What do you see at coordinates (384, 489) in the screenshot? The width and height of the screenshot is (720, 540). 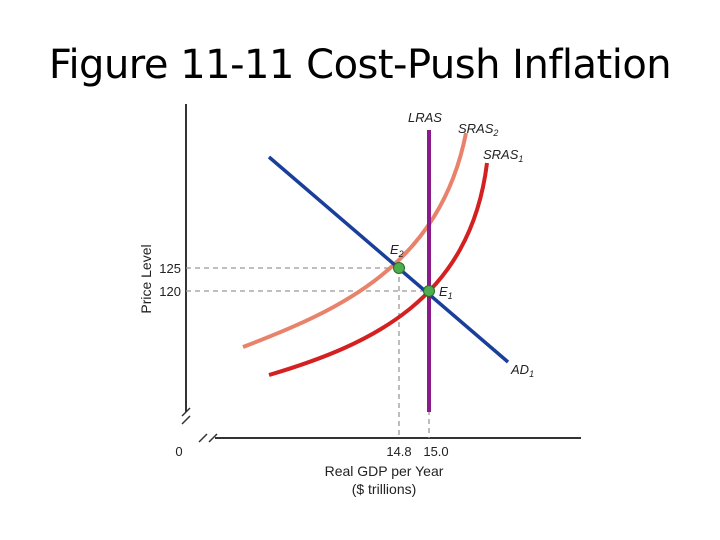 I see `x-axis-title-line2: ($ trillions)` at bounding box center [384, 489].